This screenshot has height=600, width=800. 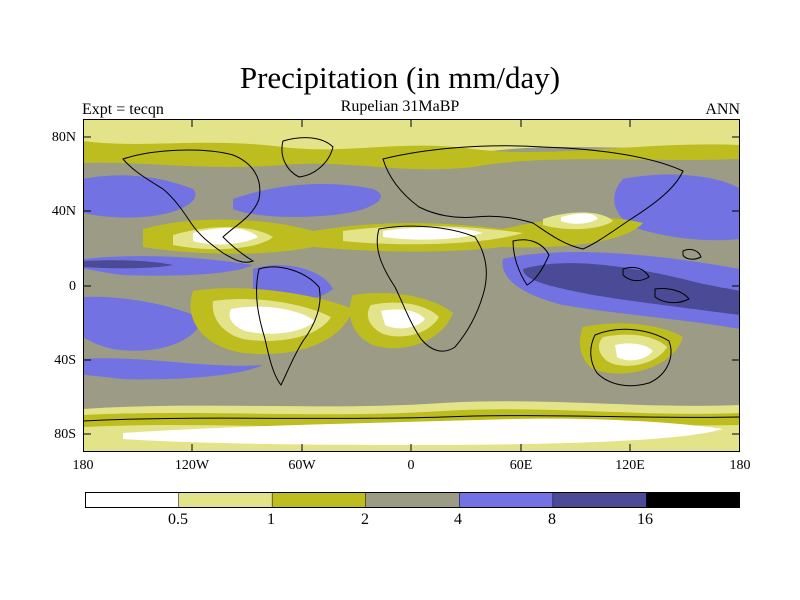 What do you see at coordinates (531, 262) in the screenshot?
I see `india-outline` at bounding box center [531, 262].